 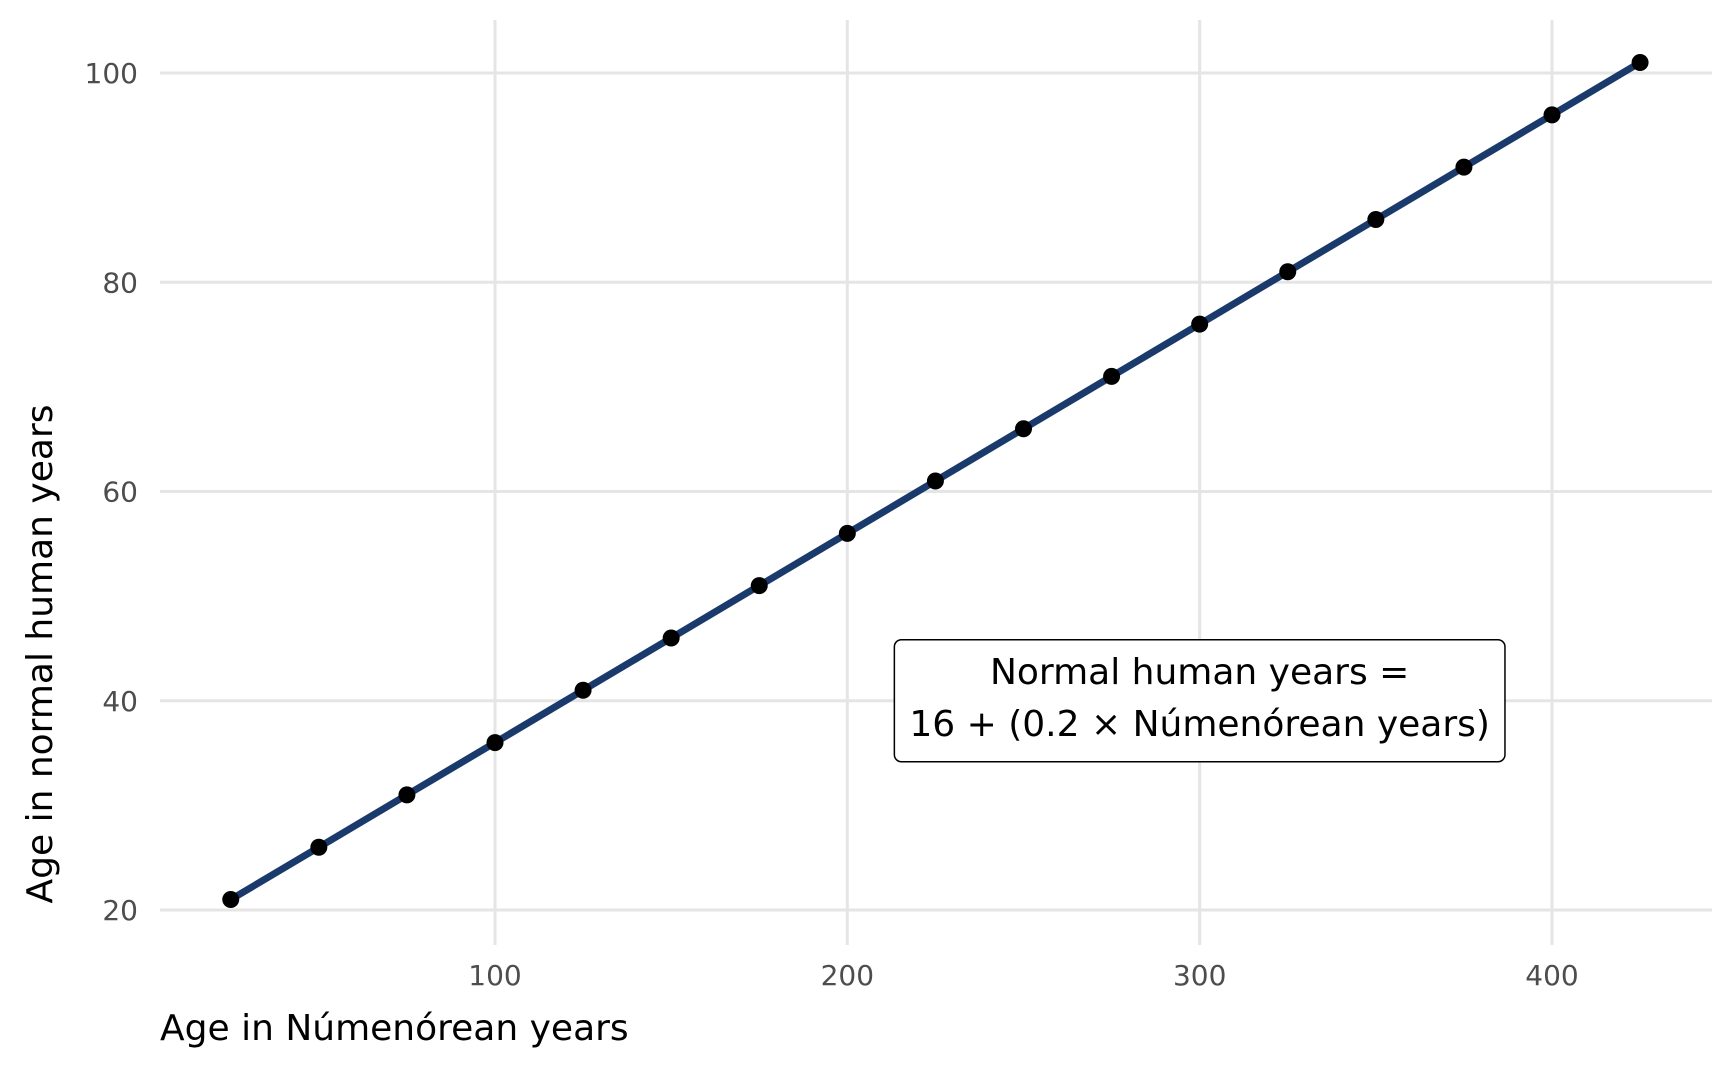 I want to click on y-tick-label: 60, so click(x=120, y=492).